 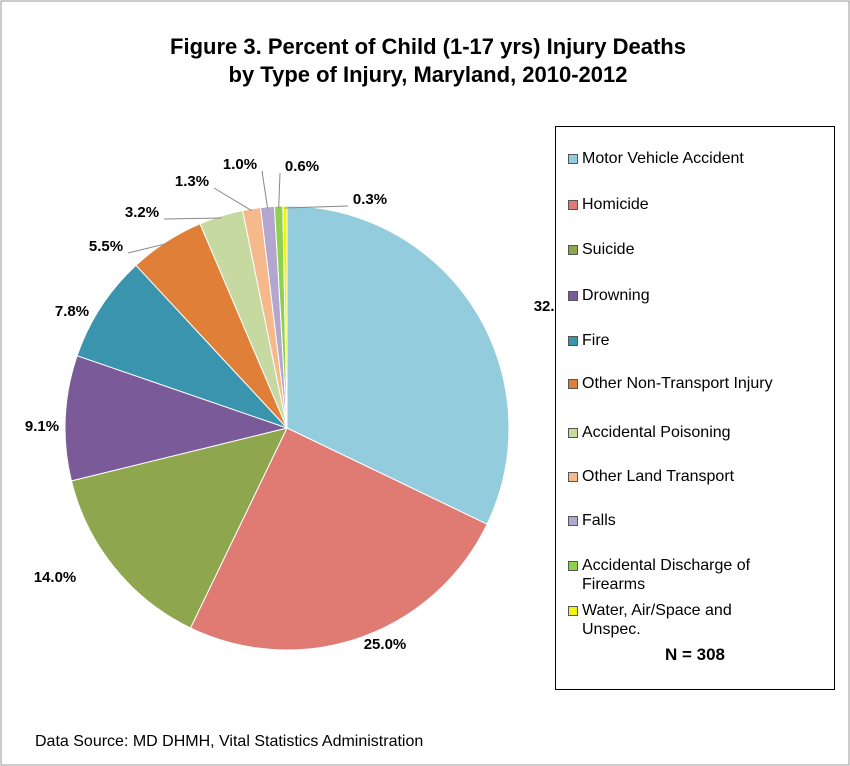 What do you see at coordinates (302, 166) in the screenshot?
I see `data-label: 0.6%` at bounding box center [302, 166].